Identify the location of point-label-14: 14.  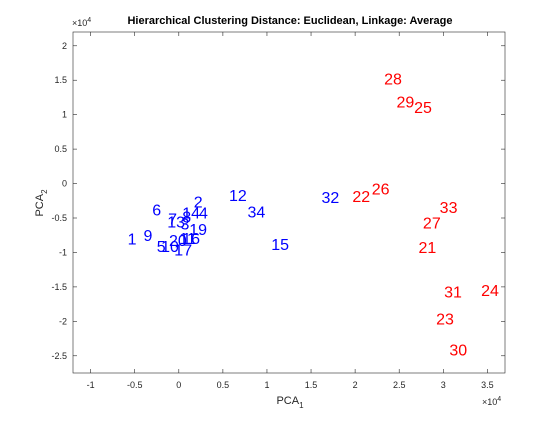
(191, 213).